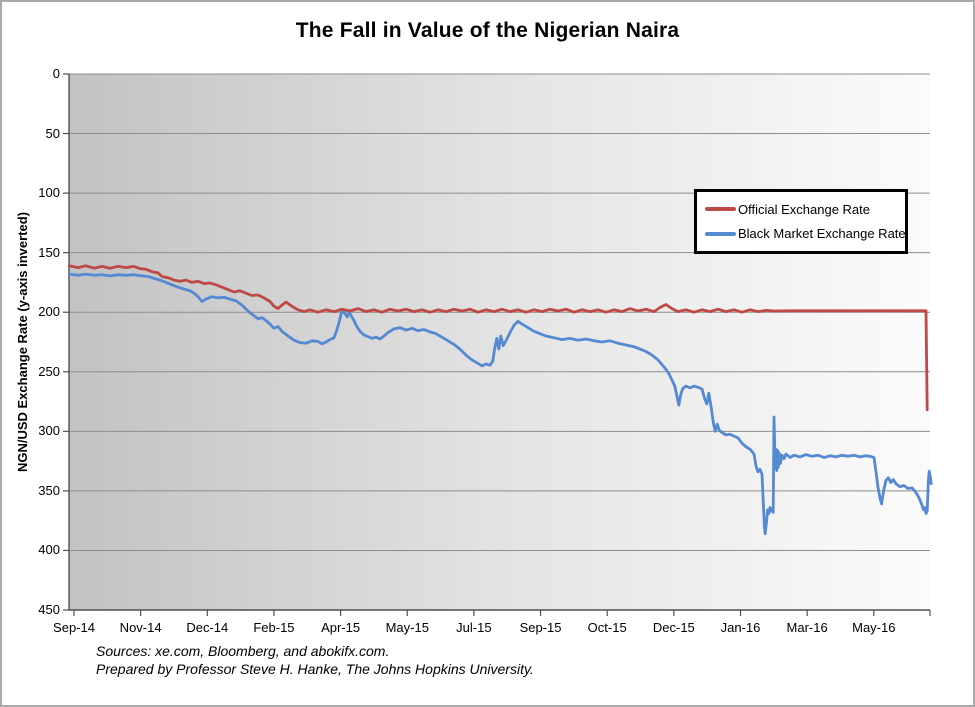 The width and height of the screenshot is (975, 707). Describe the element at coordinates (720, 233) in the screenshot. I see `black-market-rate-line-swatch` at that location.